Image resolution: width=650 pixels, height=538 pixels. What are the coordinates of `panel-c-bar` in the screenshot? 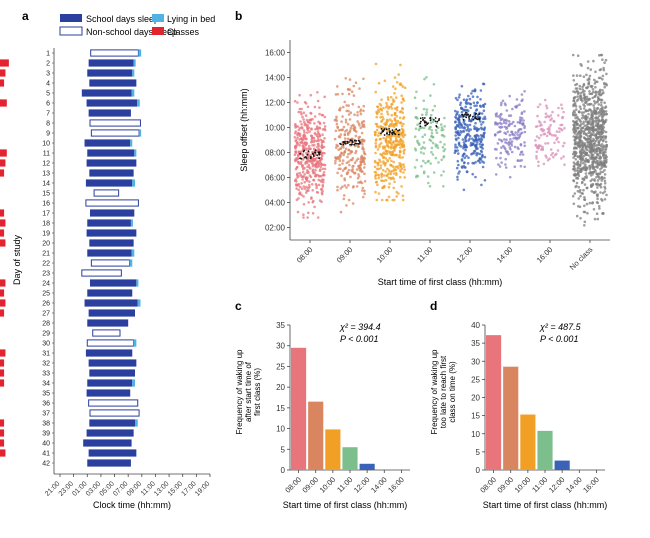 It's located at (316, 435).